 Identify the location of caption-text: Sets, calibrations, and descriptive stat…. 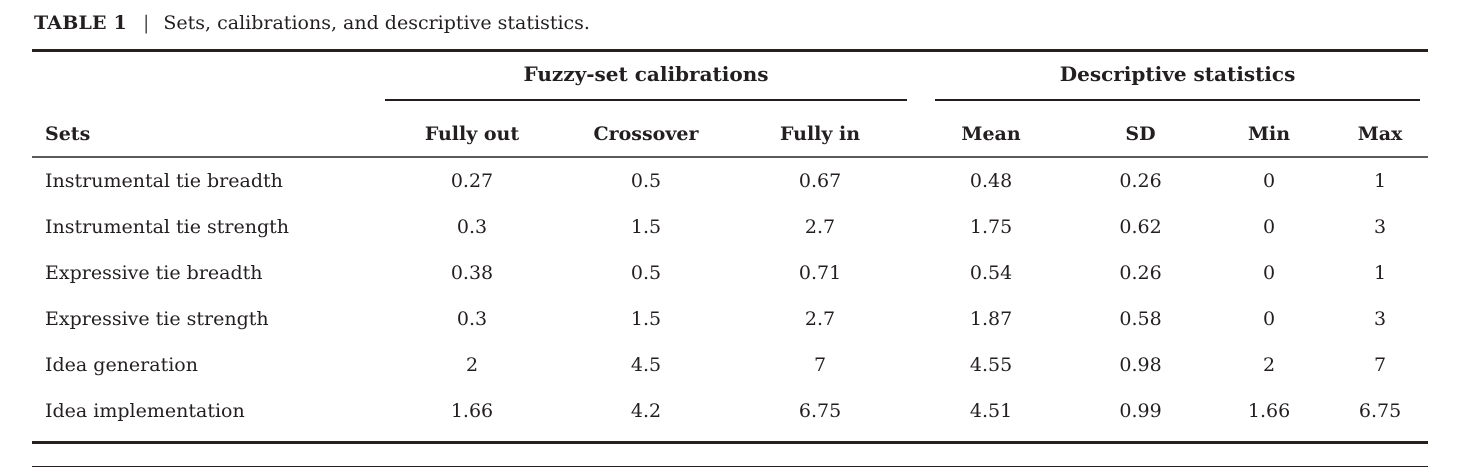
(376, 23).